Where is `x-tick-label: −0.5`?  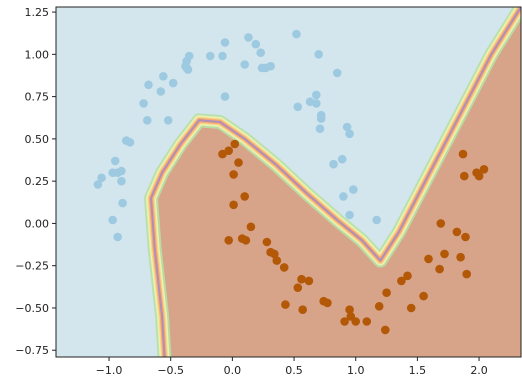
x-tick-label: −0.5 is located at coordinates (170, 370).